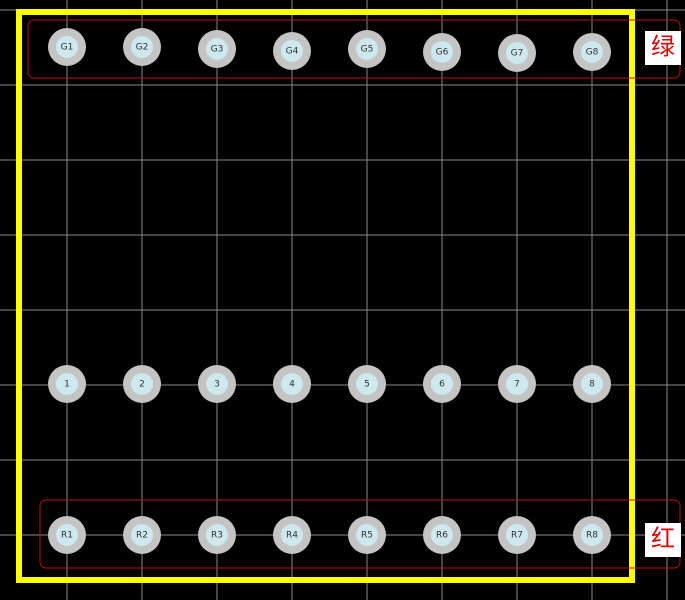  I want to click on pad-label: G4, so click(292, 52).